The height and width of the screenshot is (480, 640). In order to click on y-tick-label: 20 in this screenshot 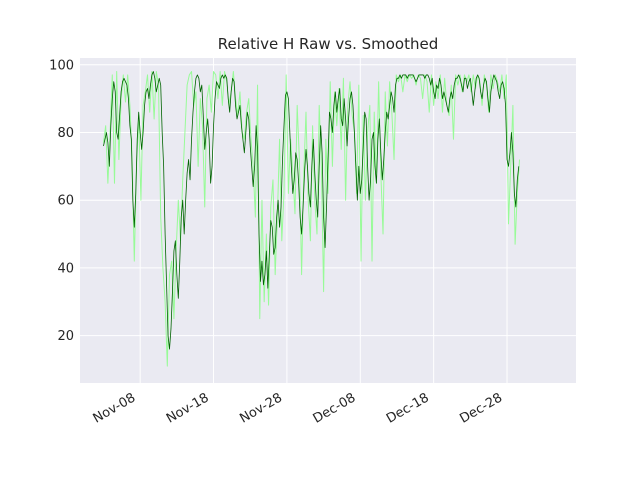, I will do `click(65, 336)`.